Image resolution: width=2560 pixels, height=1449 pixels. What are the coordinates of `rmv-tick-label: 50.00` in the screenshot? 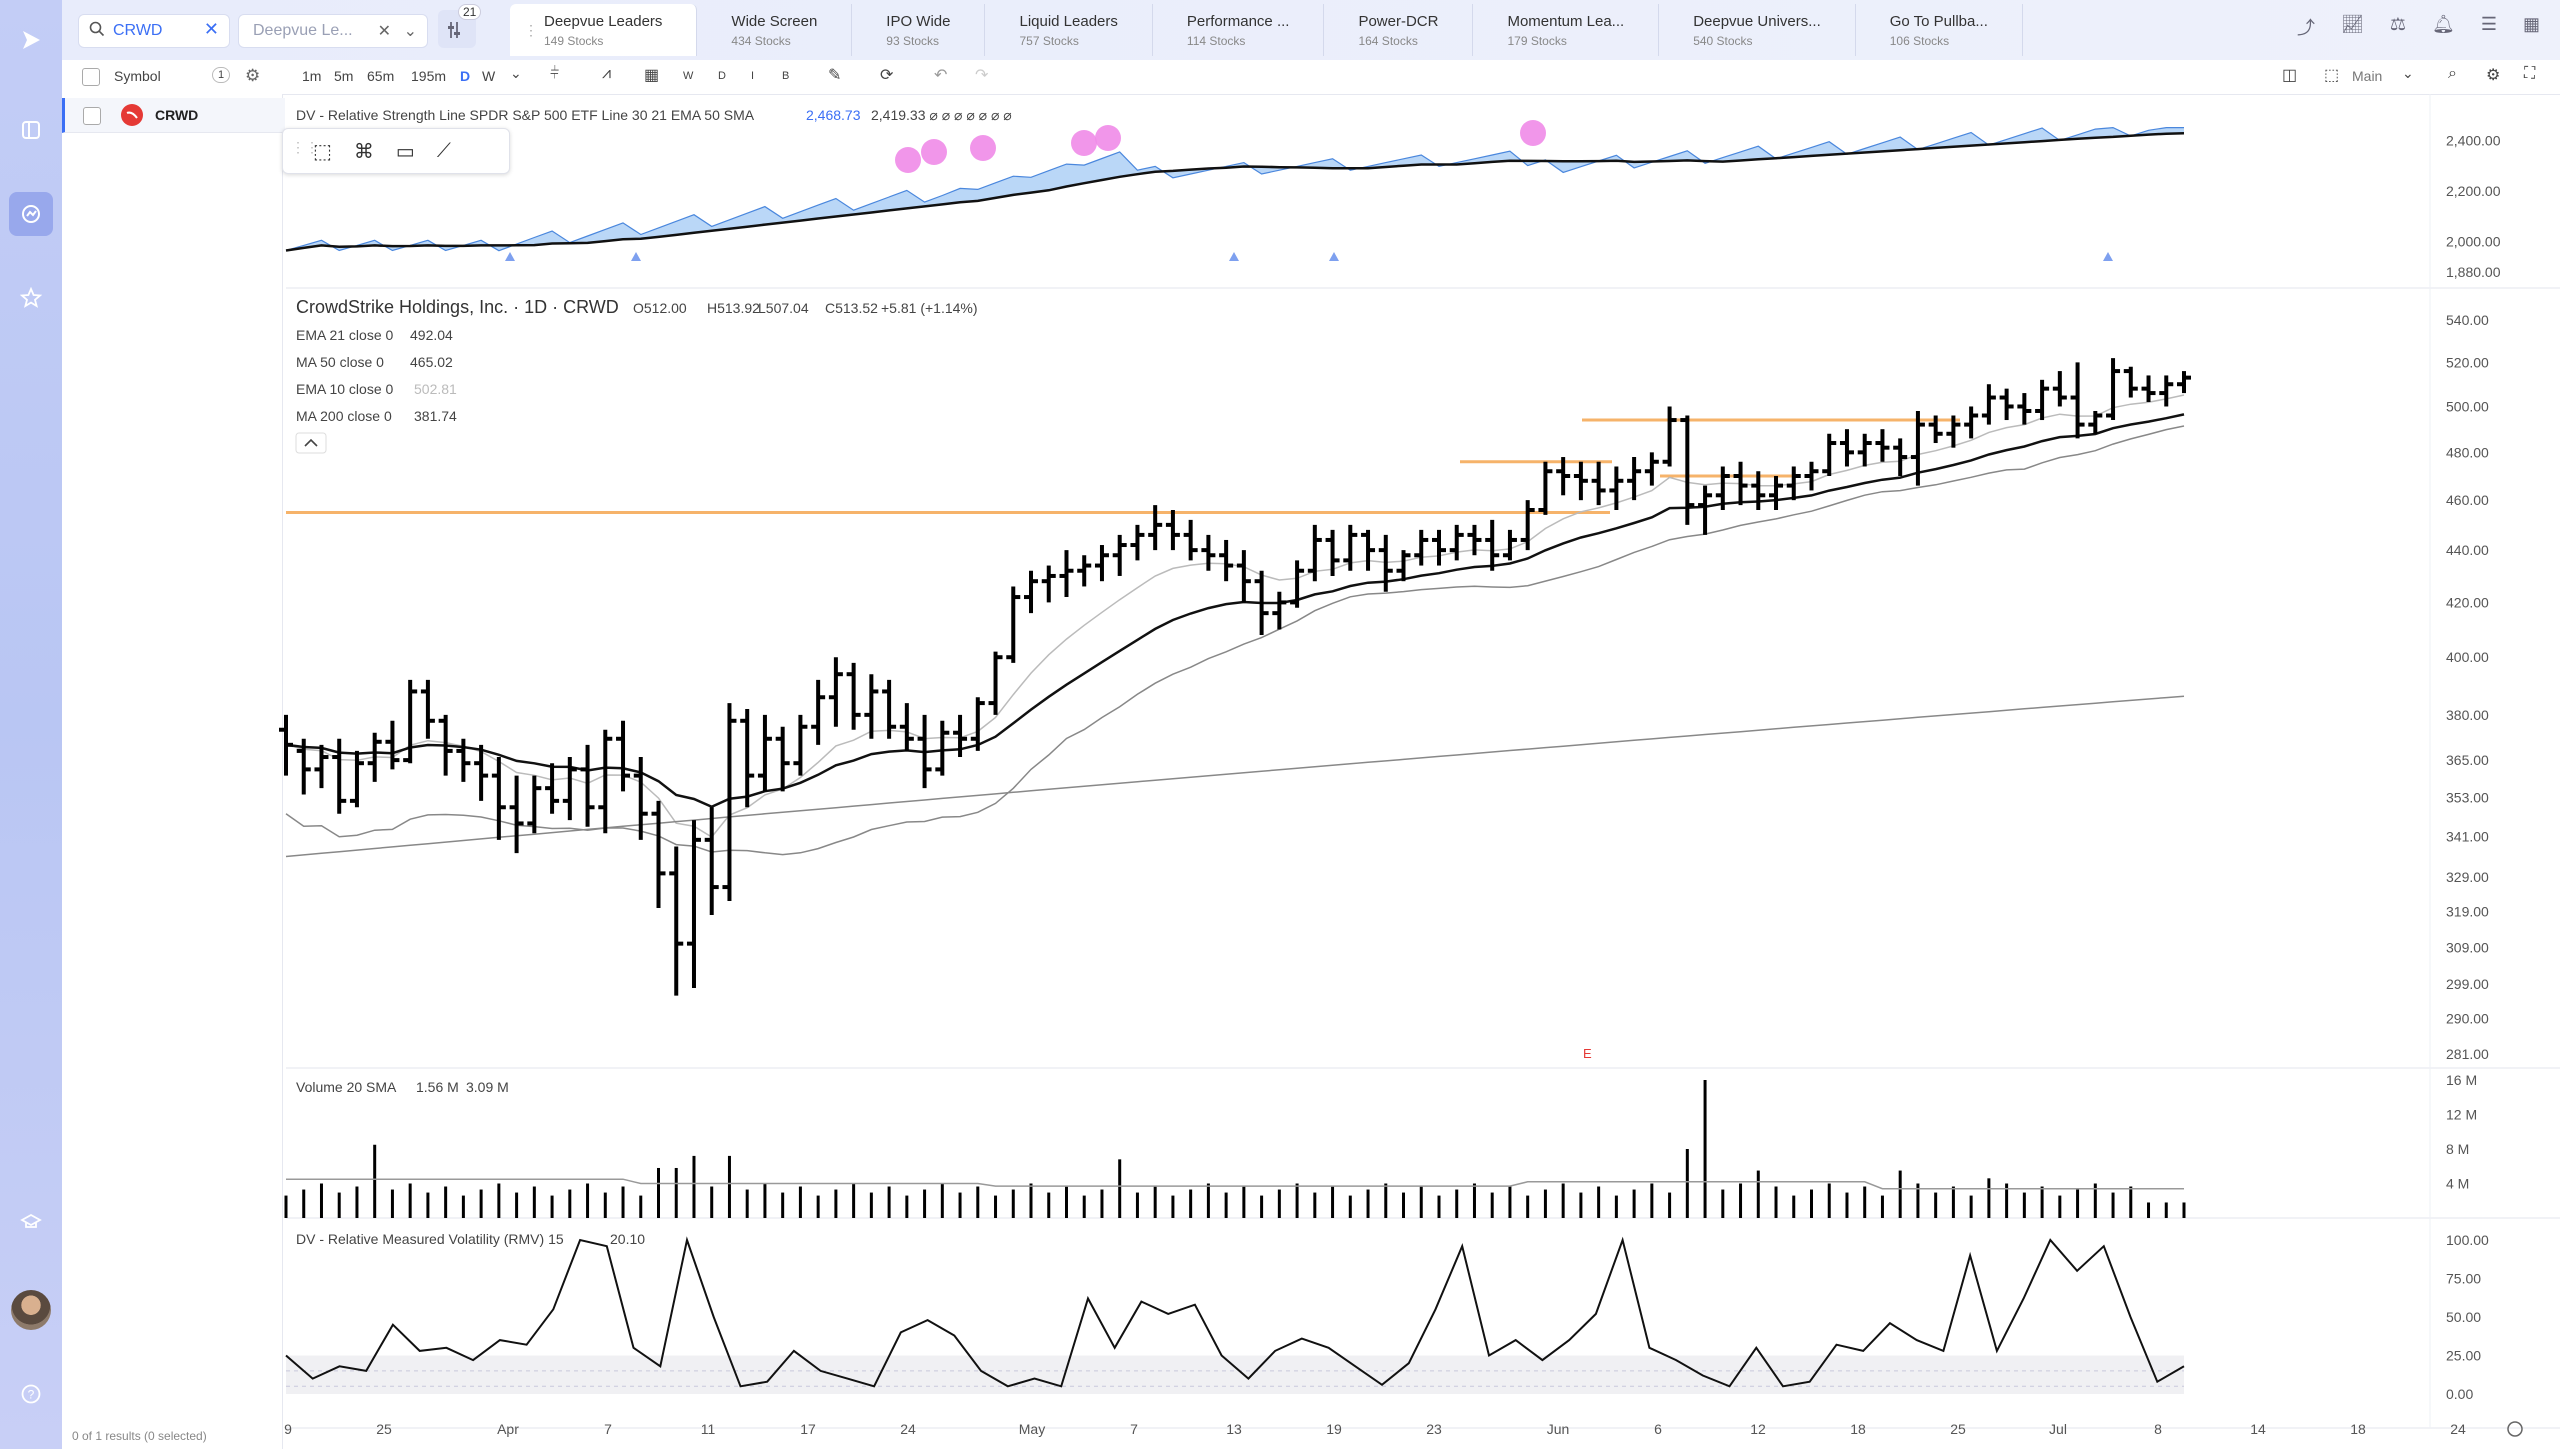 It's located at (2463, 1317).